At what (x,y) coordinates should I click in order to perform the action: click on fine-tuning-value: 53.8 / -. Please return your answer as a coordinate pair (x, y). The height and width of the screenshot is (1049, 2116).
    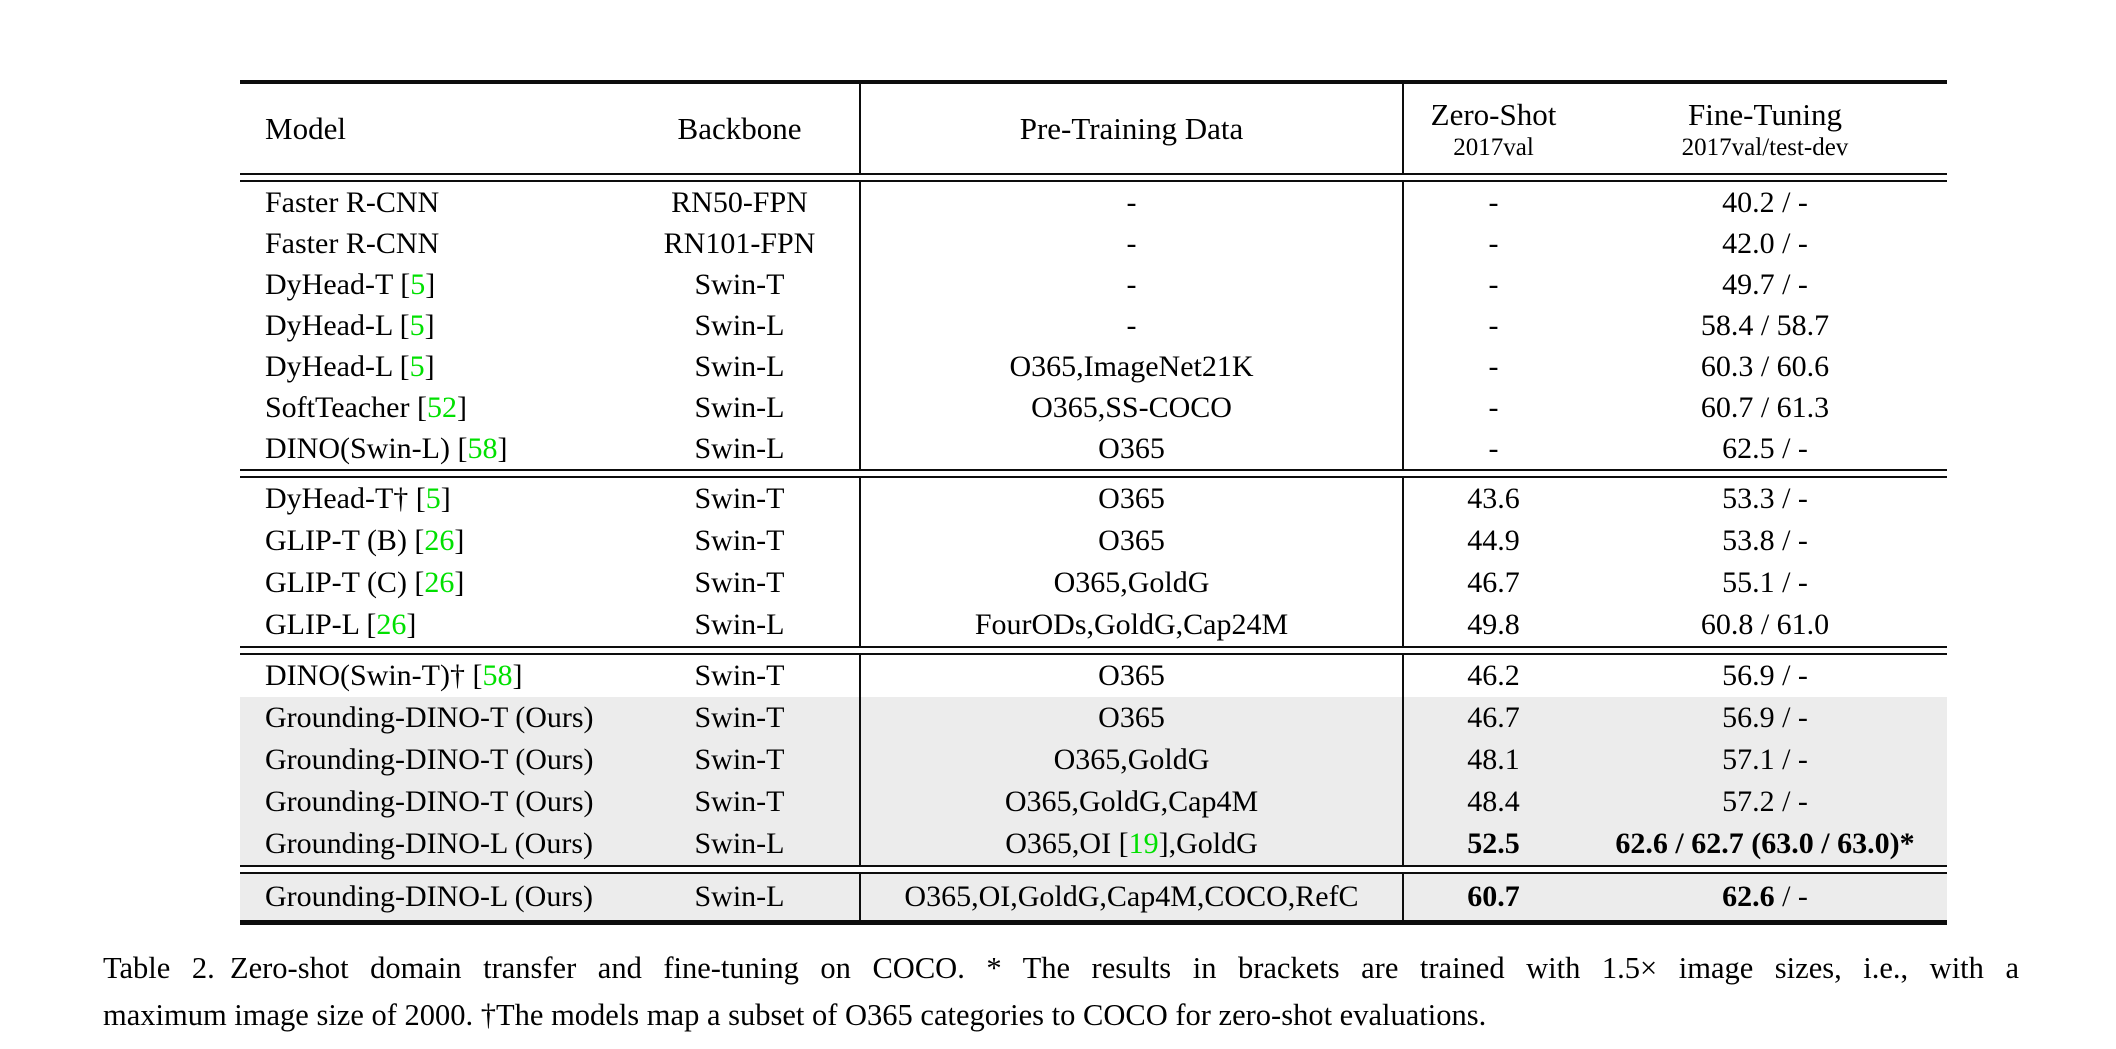
    Looking at the image, I should click on (1765, 541).